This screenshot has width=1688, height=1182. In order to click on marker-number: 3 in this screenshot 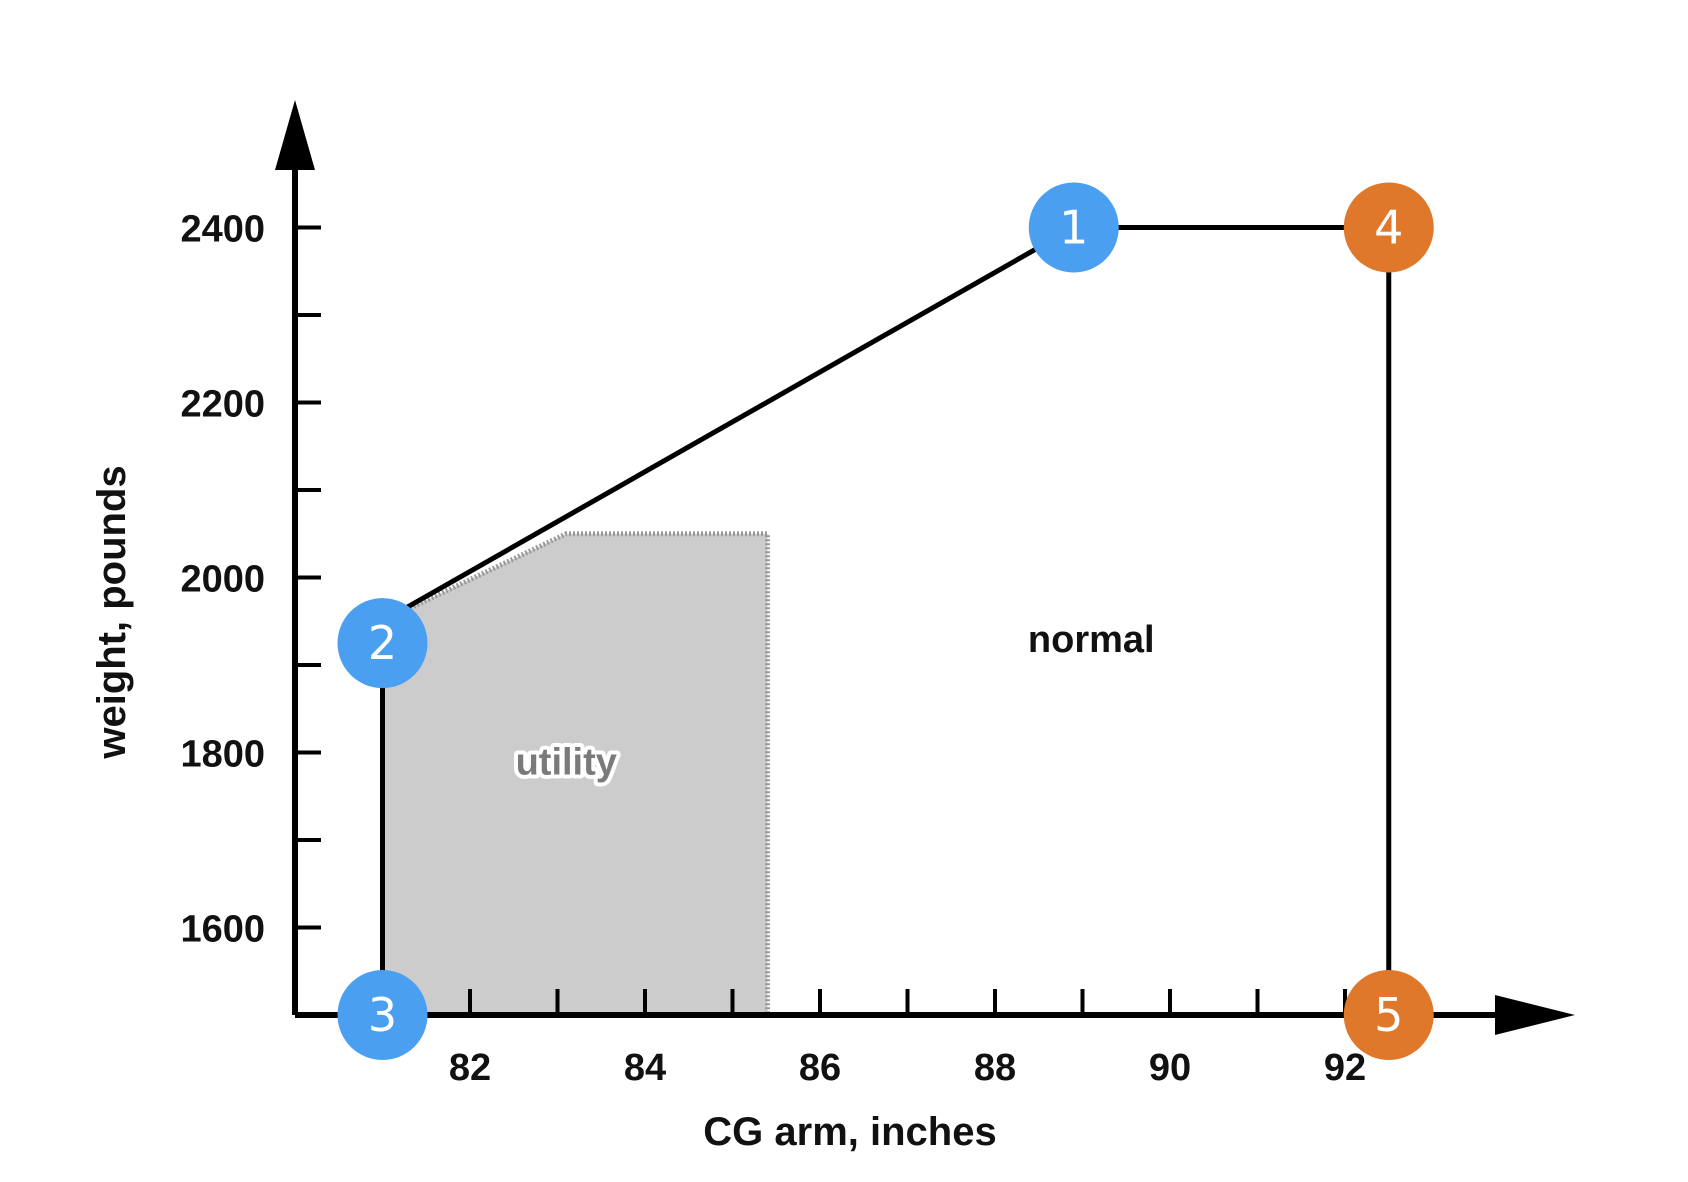, I will do `click(382, 1015)`.